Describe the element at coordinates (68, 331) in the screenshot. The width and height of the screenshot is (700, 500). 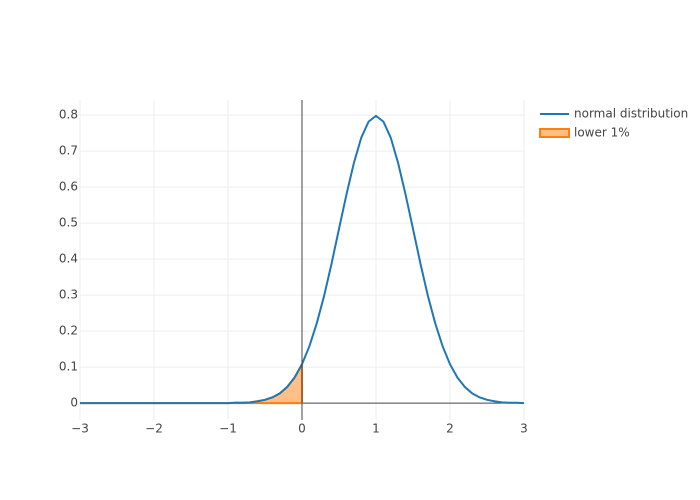
I see `y-tick-label: 0.2` at that location.